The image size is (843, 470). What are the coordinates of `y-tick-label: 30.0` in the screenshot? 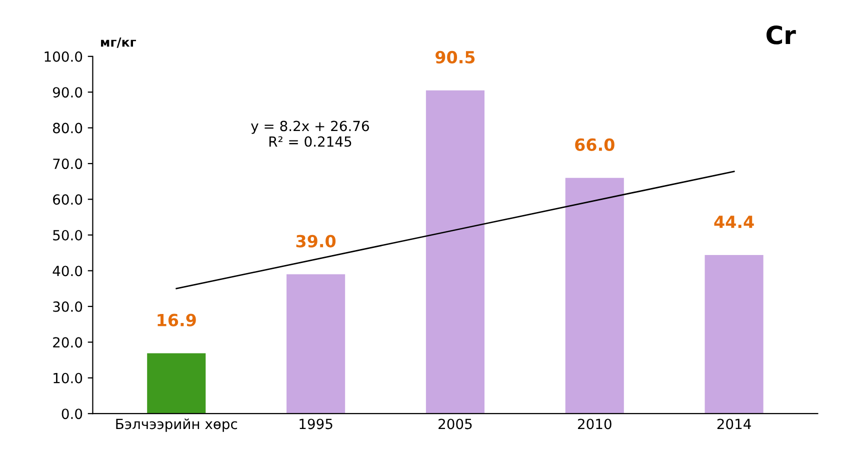 It's located at (67, 306).